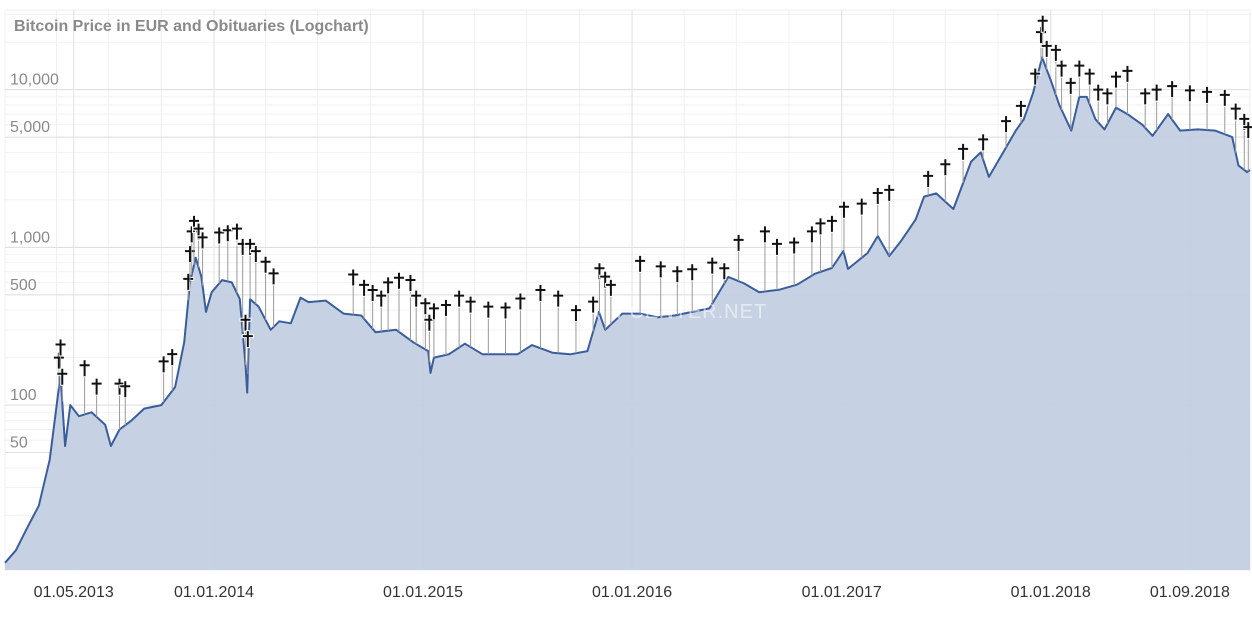 Image resolution: width=1252 pixels, height=628 pixels. I want to click on x-tick-label: 01.01.2017, so click(842, 592).